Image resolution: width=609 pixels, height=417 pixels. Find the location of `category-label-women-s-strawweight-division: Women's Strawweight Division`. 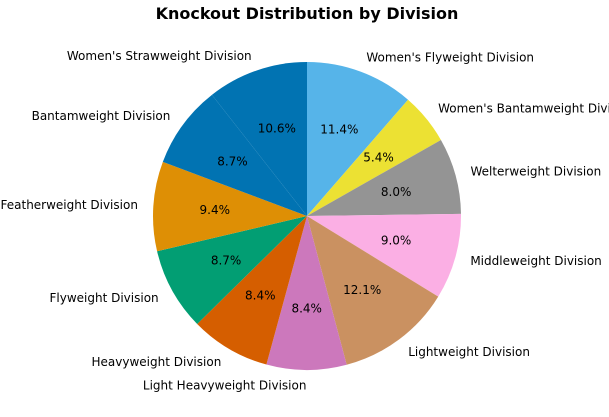

category-label-women-s-strawweight-division: Women's Strawweight Division is located at coordinates (159, 56).